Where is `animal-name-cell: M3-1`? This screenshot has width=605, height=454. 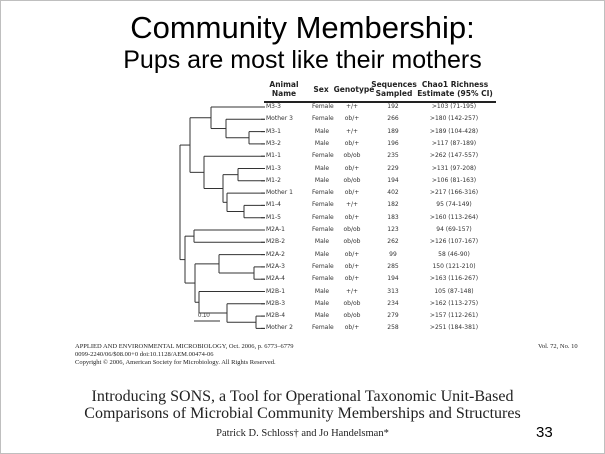
animal-name-cell: M3-1 is located at coordinates (273, 131).